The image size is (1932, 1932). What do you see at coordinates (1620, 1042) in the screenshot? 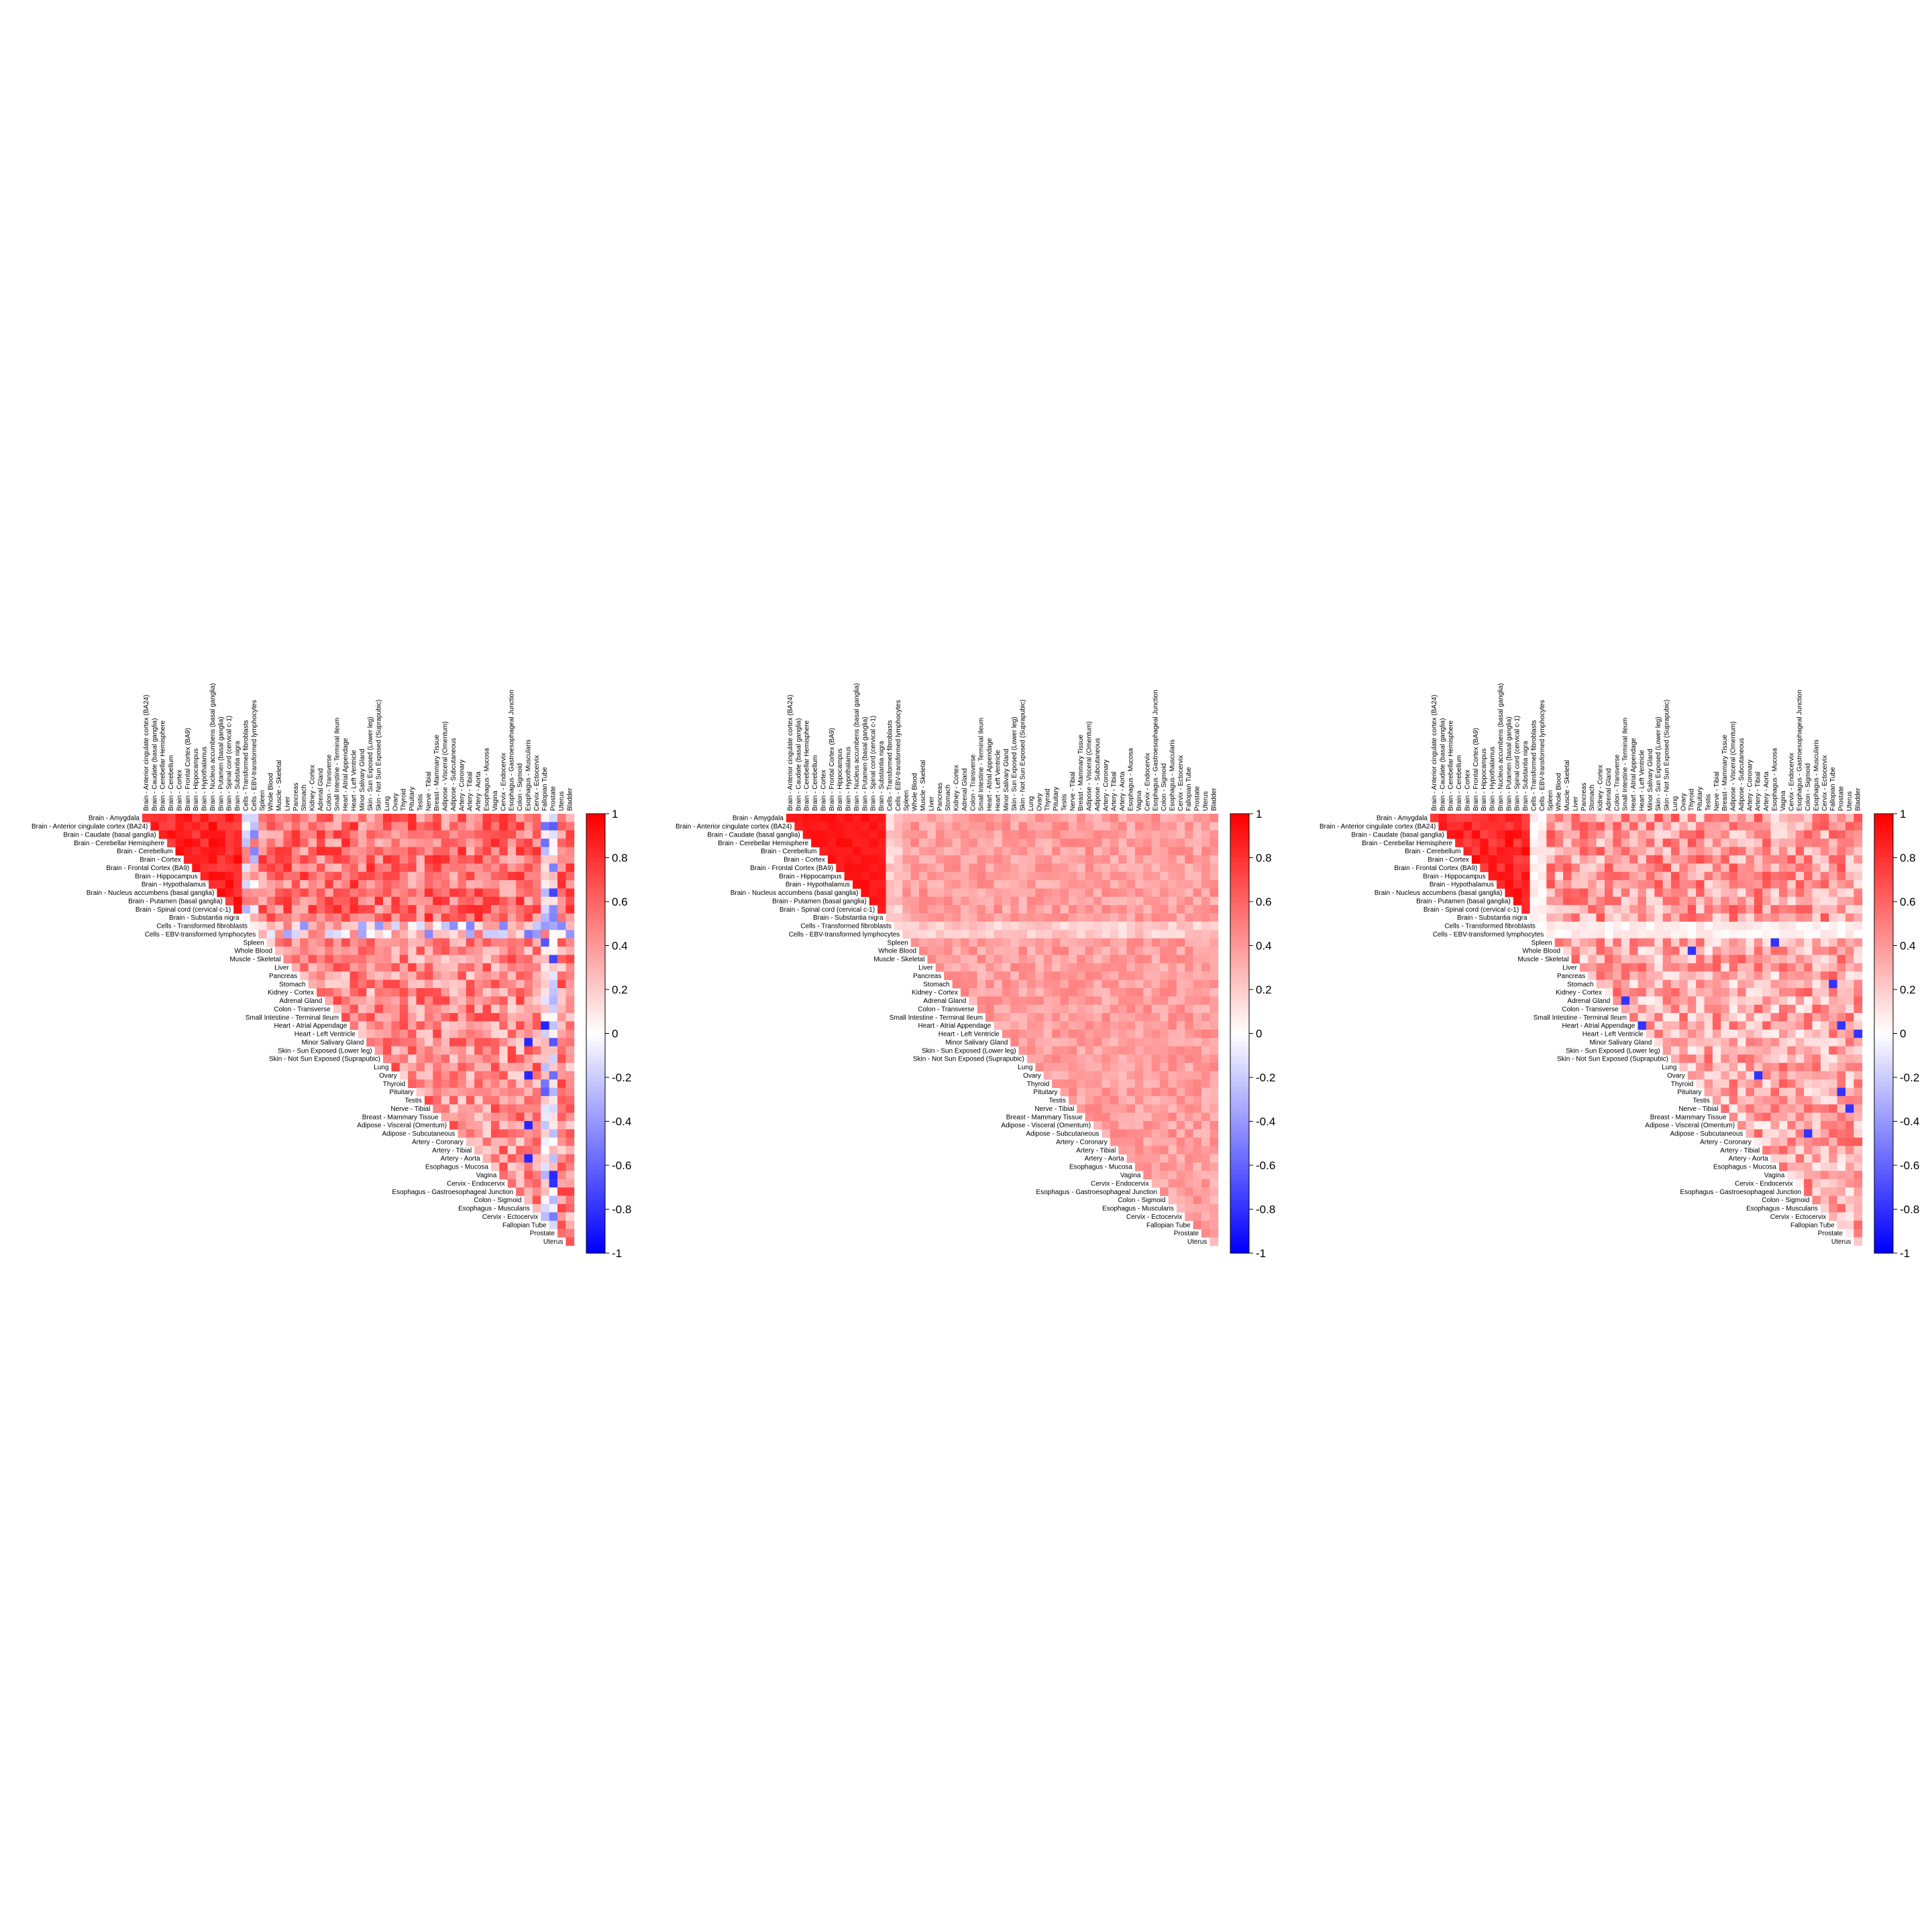
I see `row-label: Minor Salivary Gland` at bounding box center [1620, 1042].